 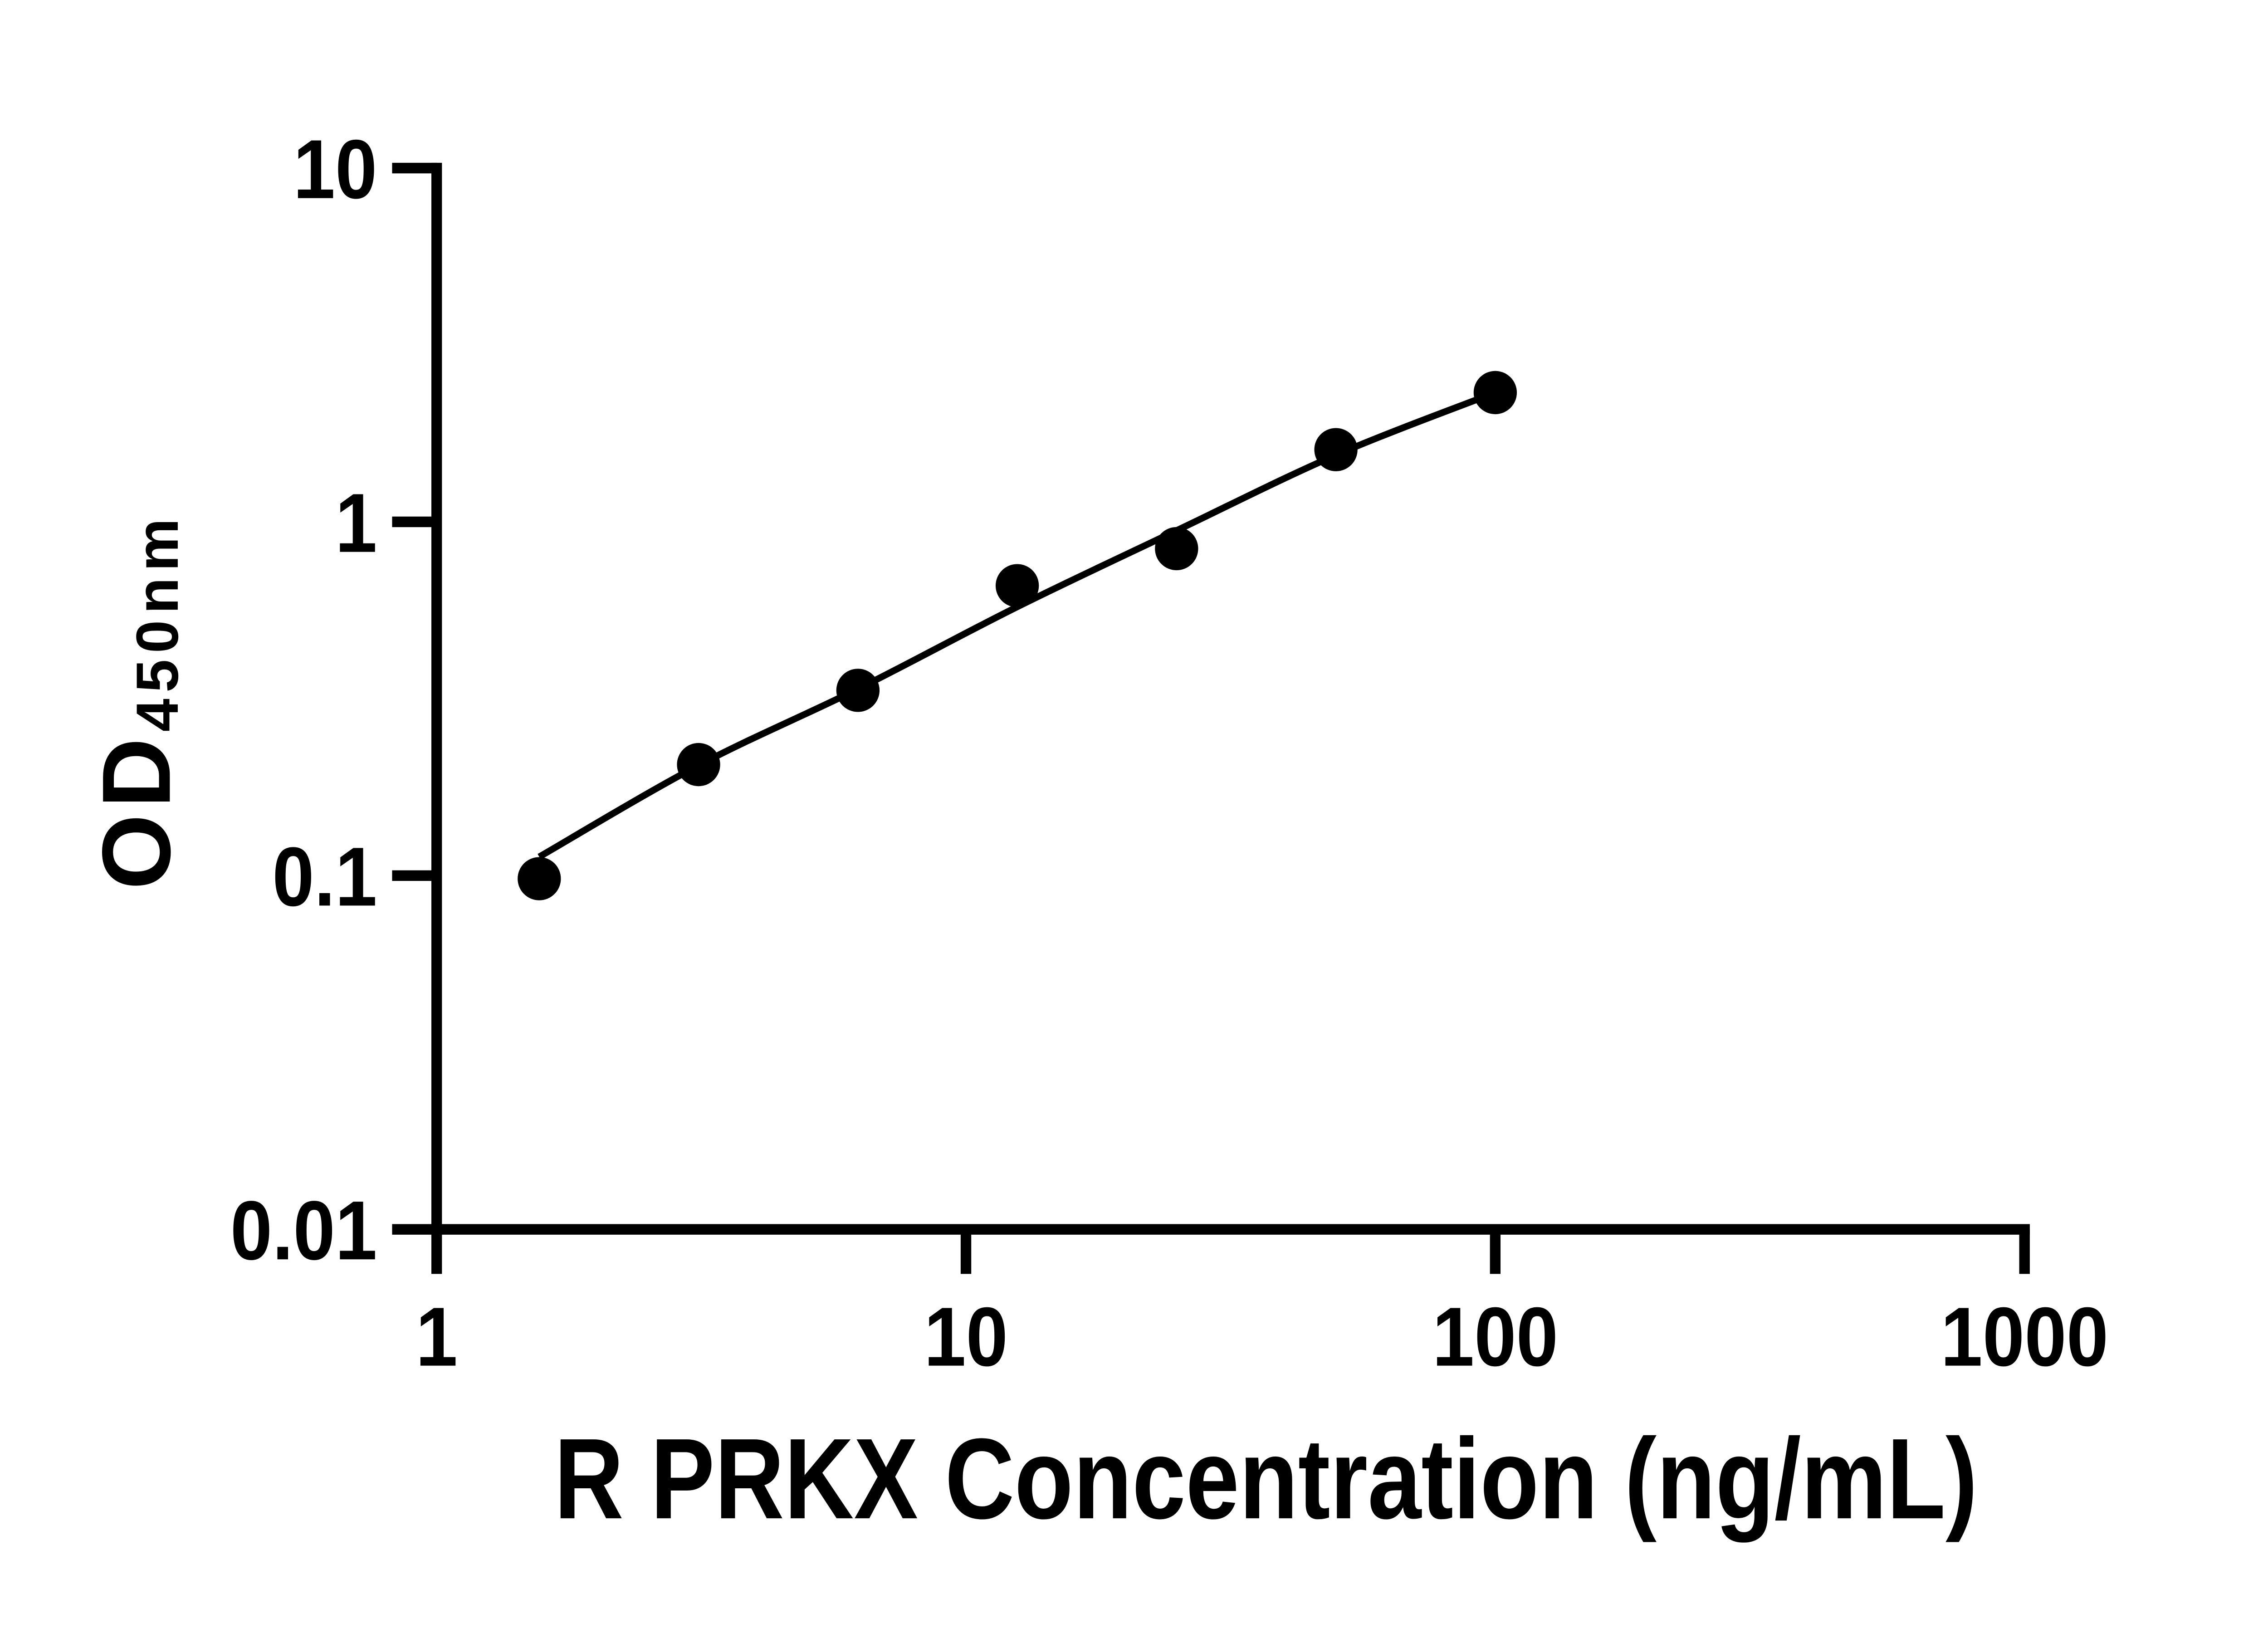 What do you see at coordinates (1176, 549) in the screenshot?
I see `data-point-25ng` at bounding box center [1176, 549].